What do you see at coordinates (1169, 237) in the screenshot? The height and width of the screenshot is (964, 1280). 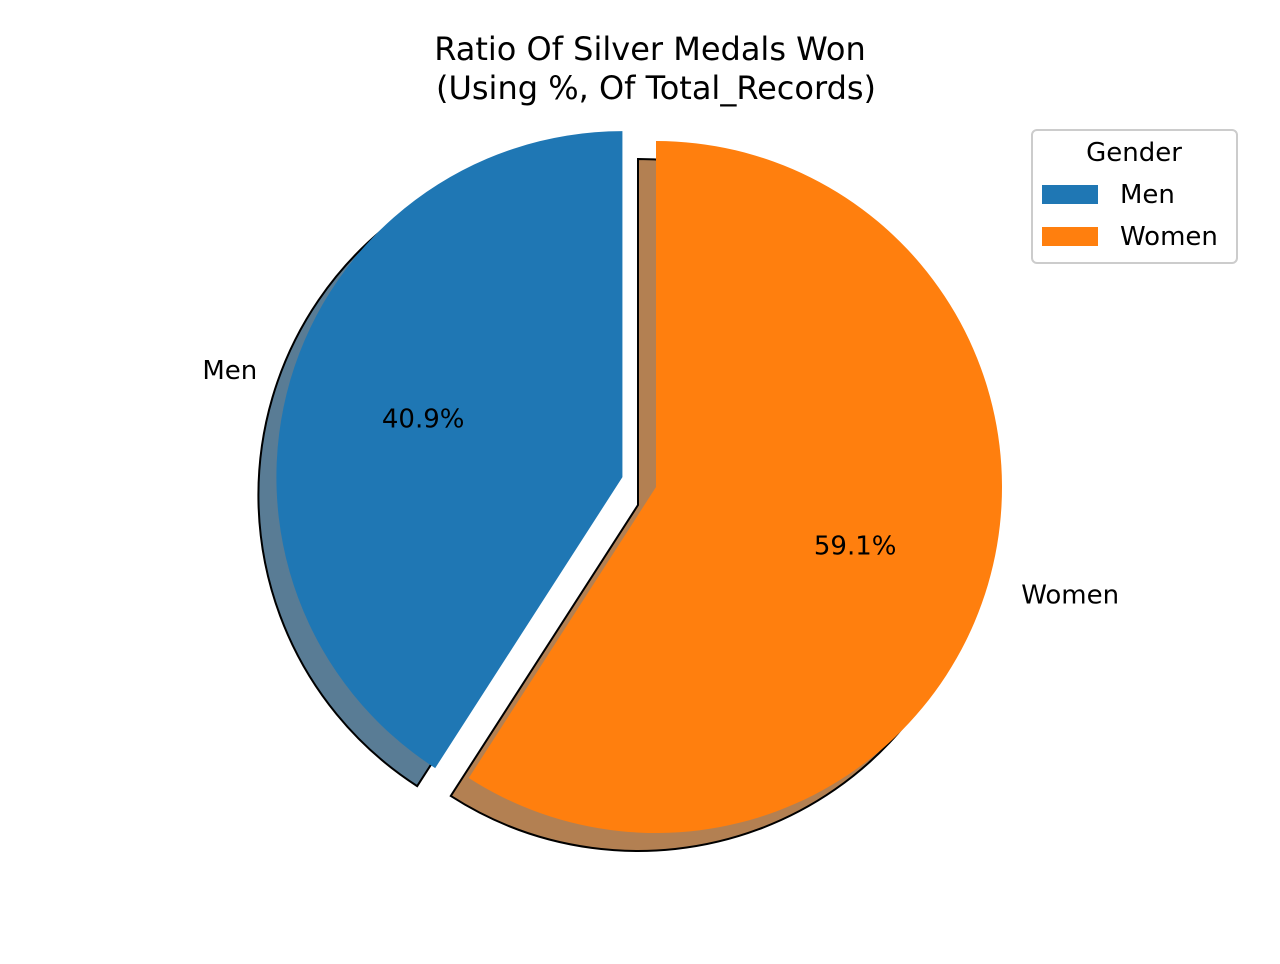 I see `legend-label-women: Women` at bounding box center [1169, 237].